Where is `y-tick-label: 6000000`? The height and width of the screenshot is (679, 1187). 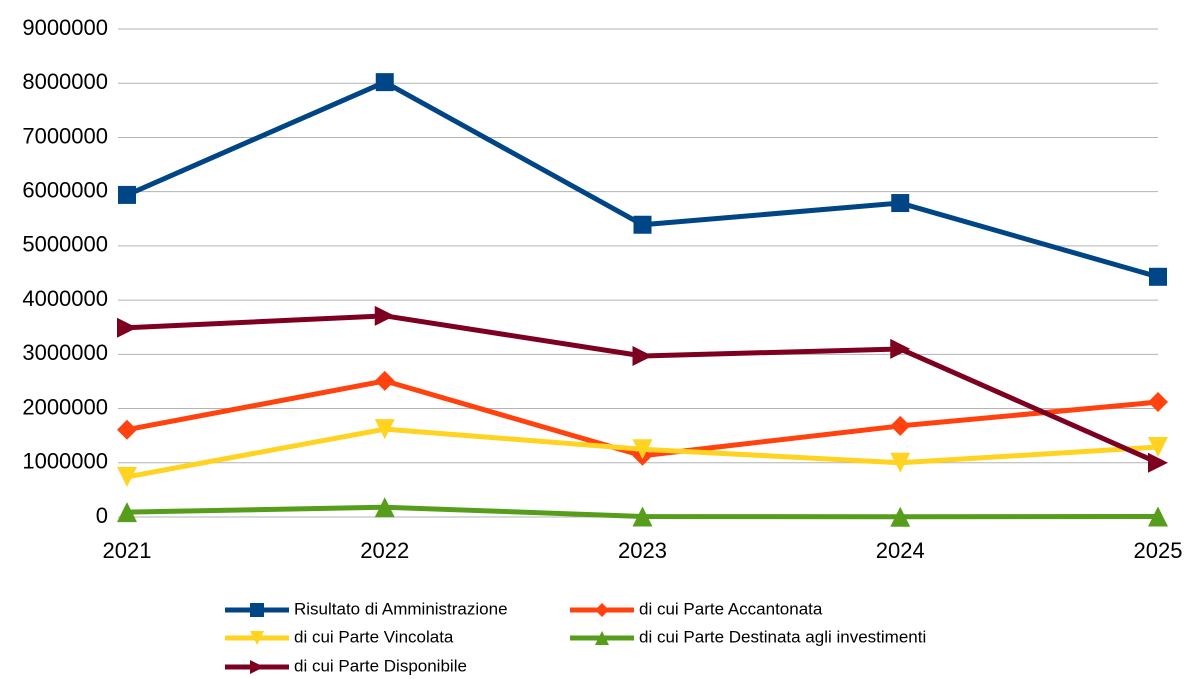
y-tick-label: 6000000 is located at coordinates (65, 189).